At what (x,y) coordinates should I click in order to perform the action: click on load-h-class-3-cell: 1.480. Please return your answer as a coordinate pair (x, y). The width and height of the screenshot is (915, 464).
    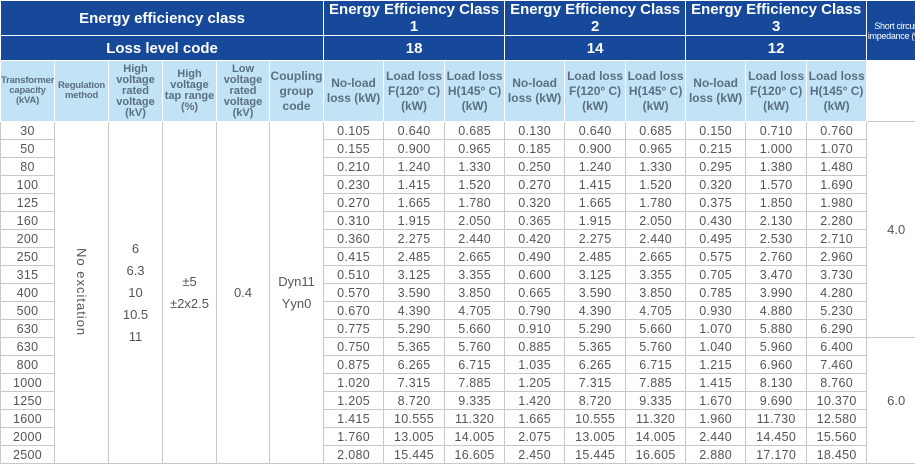
    Looking at the image, I should click on (837, 167).